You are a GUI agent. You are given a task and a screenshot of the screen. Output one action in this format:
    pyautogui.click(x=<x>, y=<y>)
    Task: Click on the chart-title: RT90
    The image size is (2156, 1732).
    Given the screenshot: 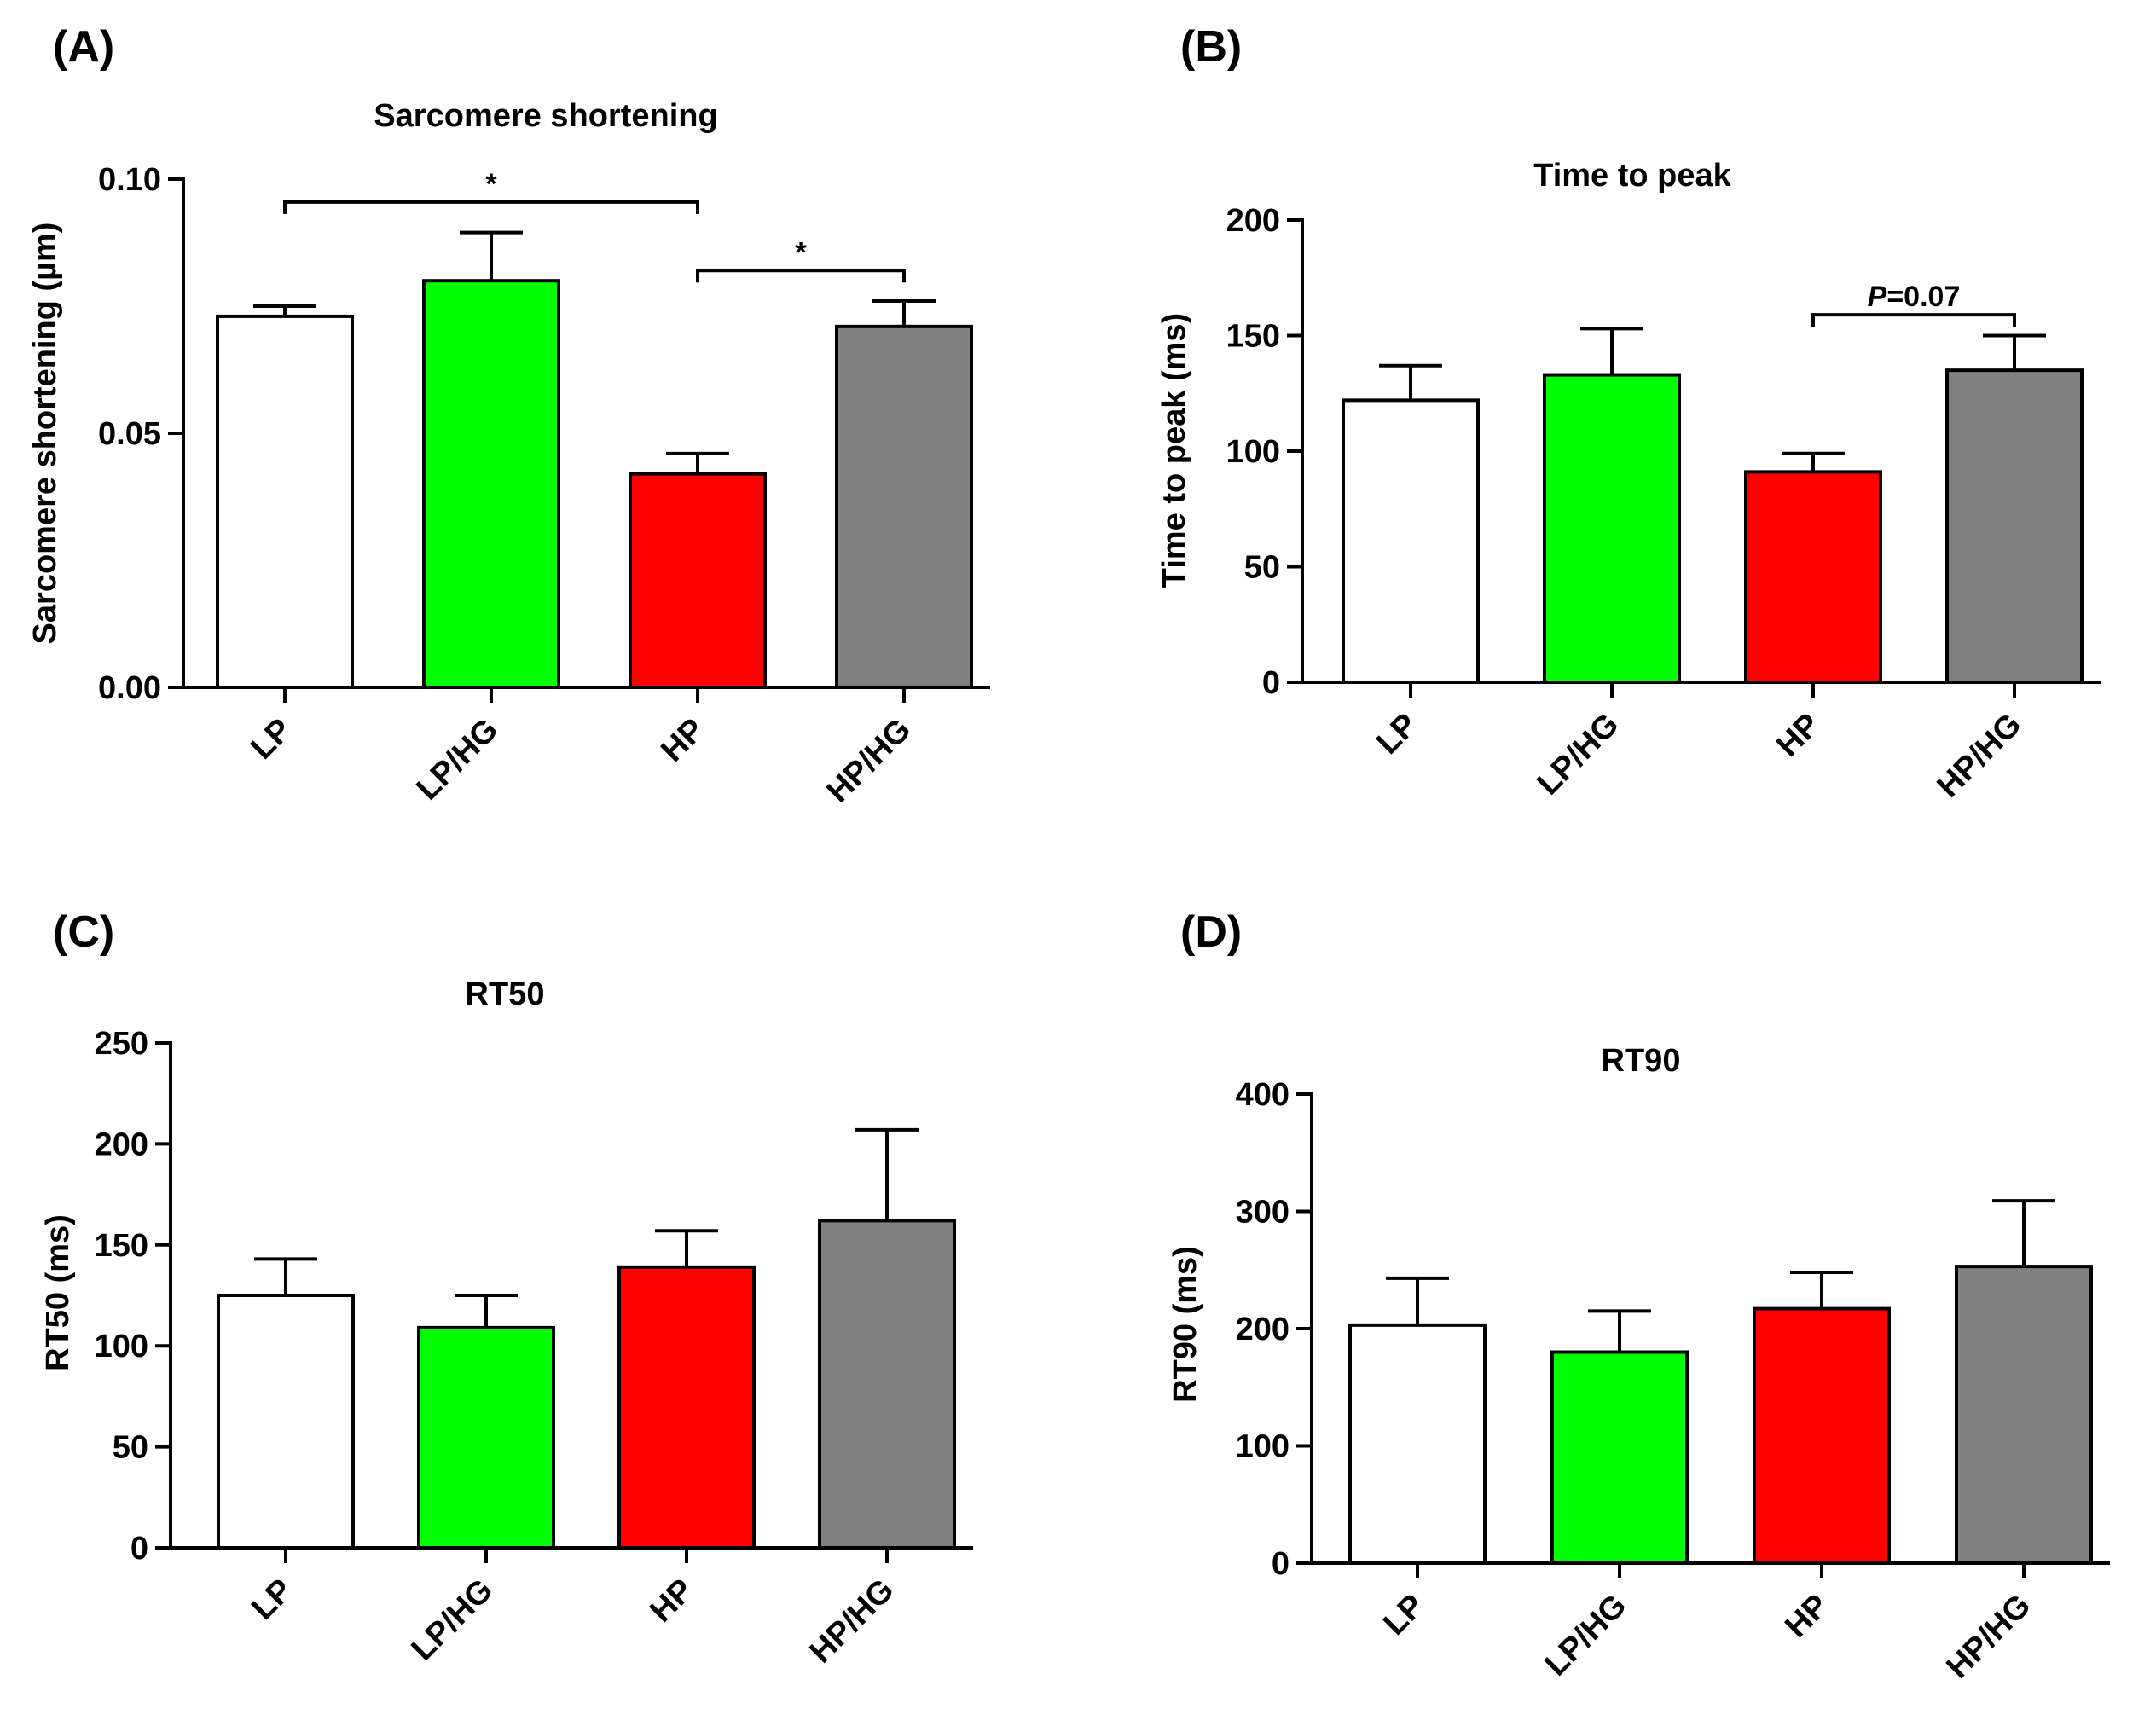 What is the action you would take?
    pyautogui.click(x=1641, y=1061)
    